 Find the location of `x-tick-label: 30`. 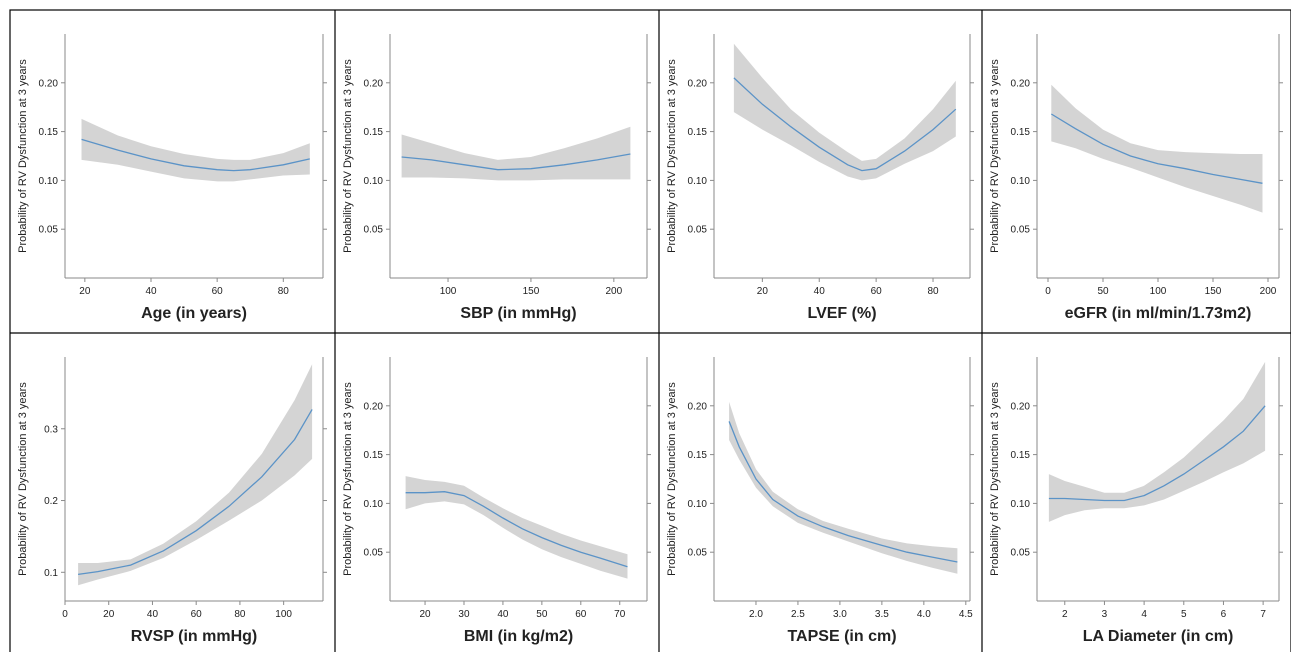

x-tick-label: 30 is located at coordinates (464, 614).